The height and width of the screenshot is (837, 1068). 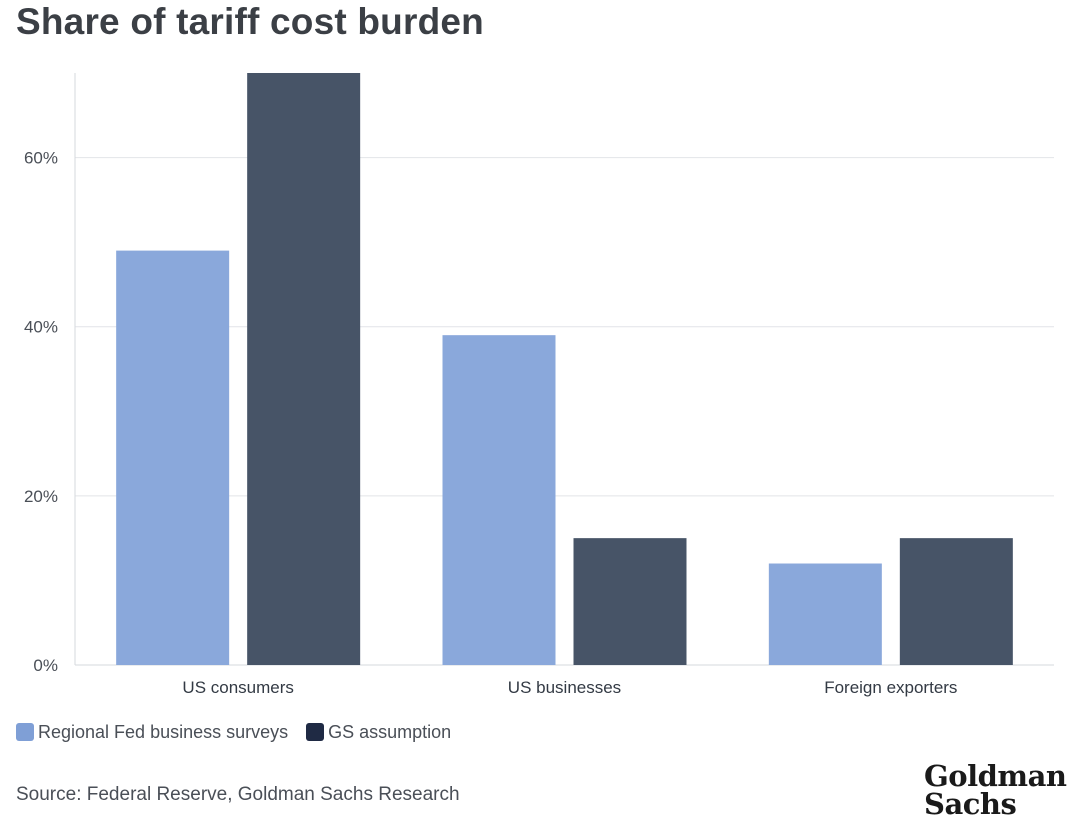 I want to click on y-tick-label: 20%, so click(x=41, y=496).